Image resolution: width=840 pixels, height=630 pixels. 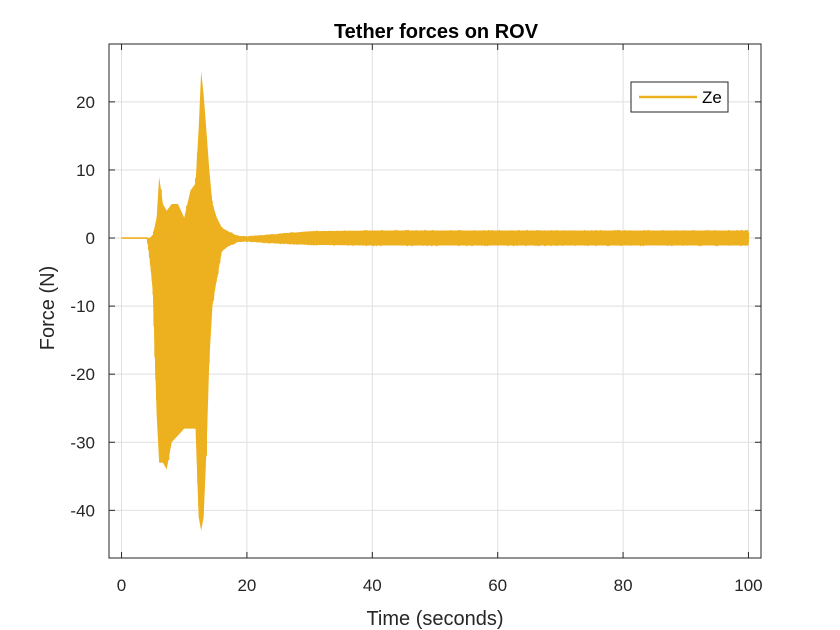 What do you see at coordinates (712, 97) in the screenshot?
I see `legend-label-ze: Ze` at bounding box center [712, 97].